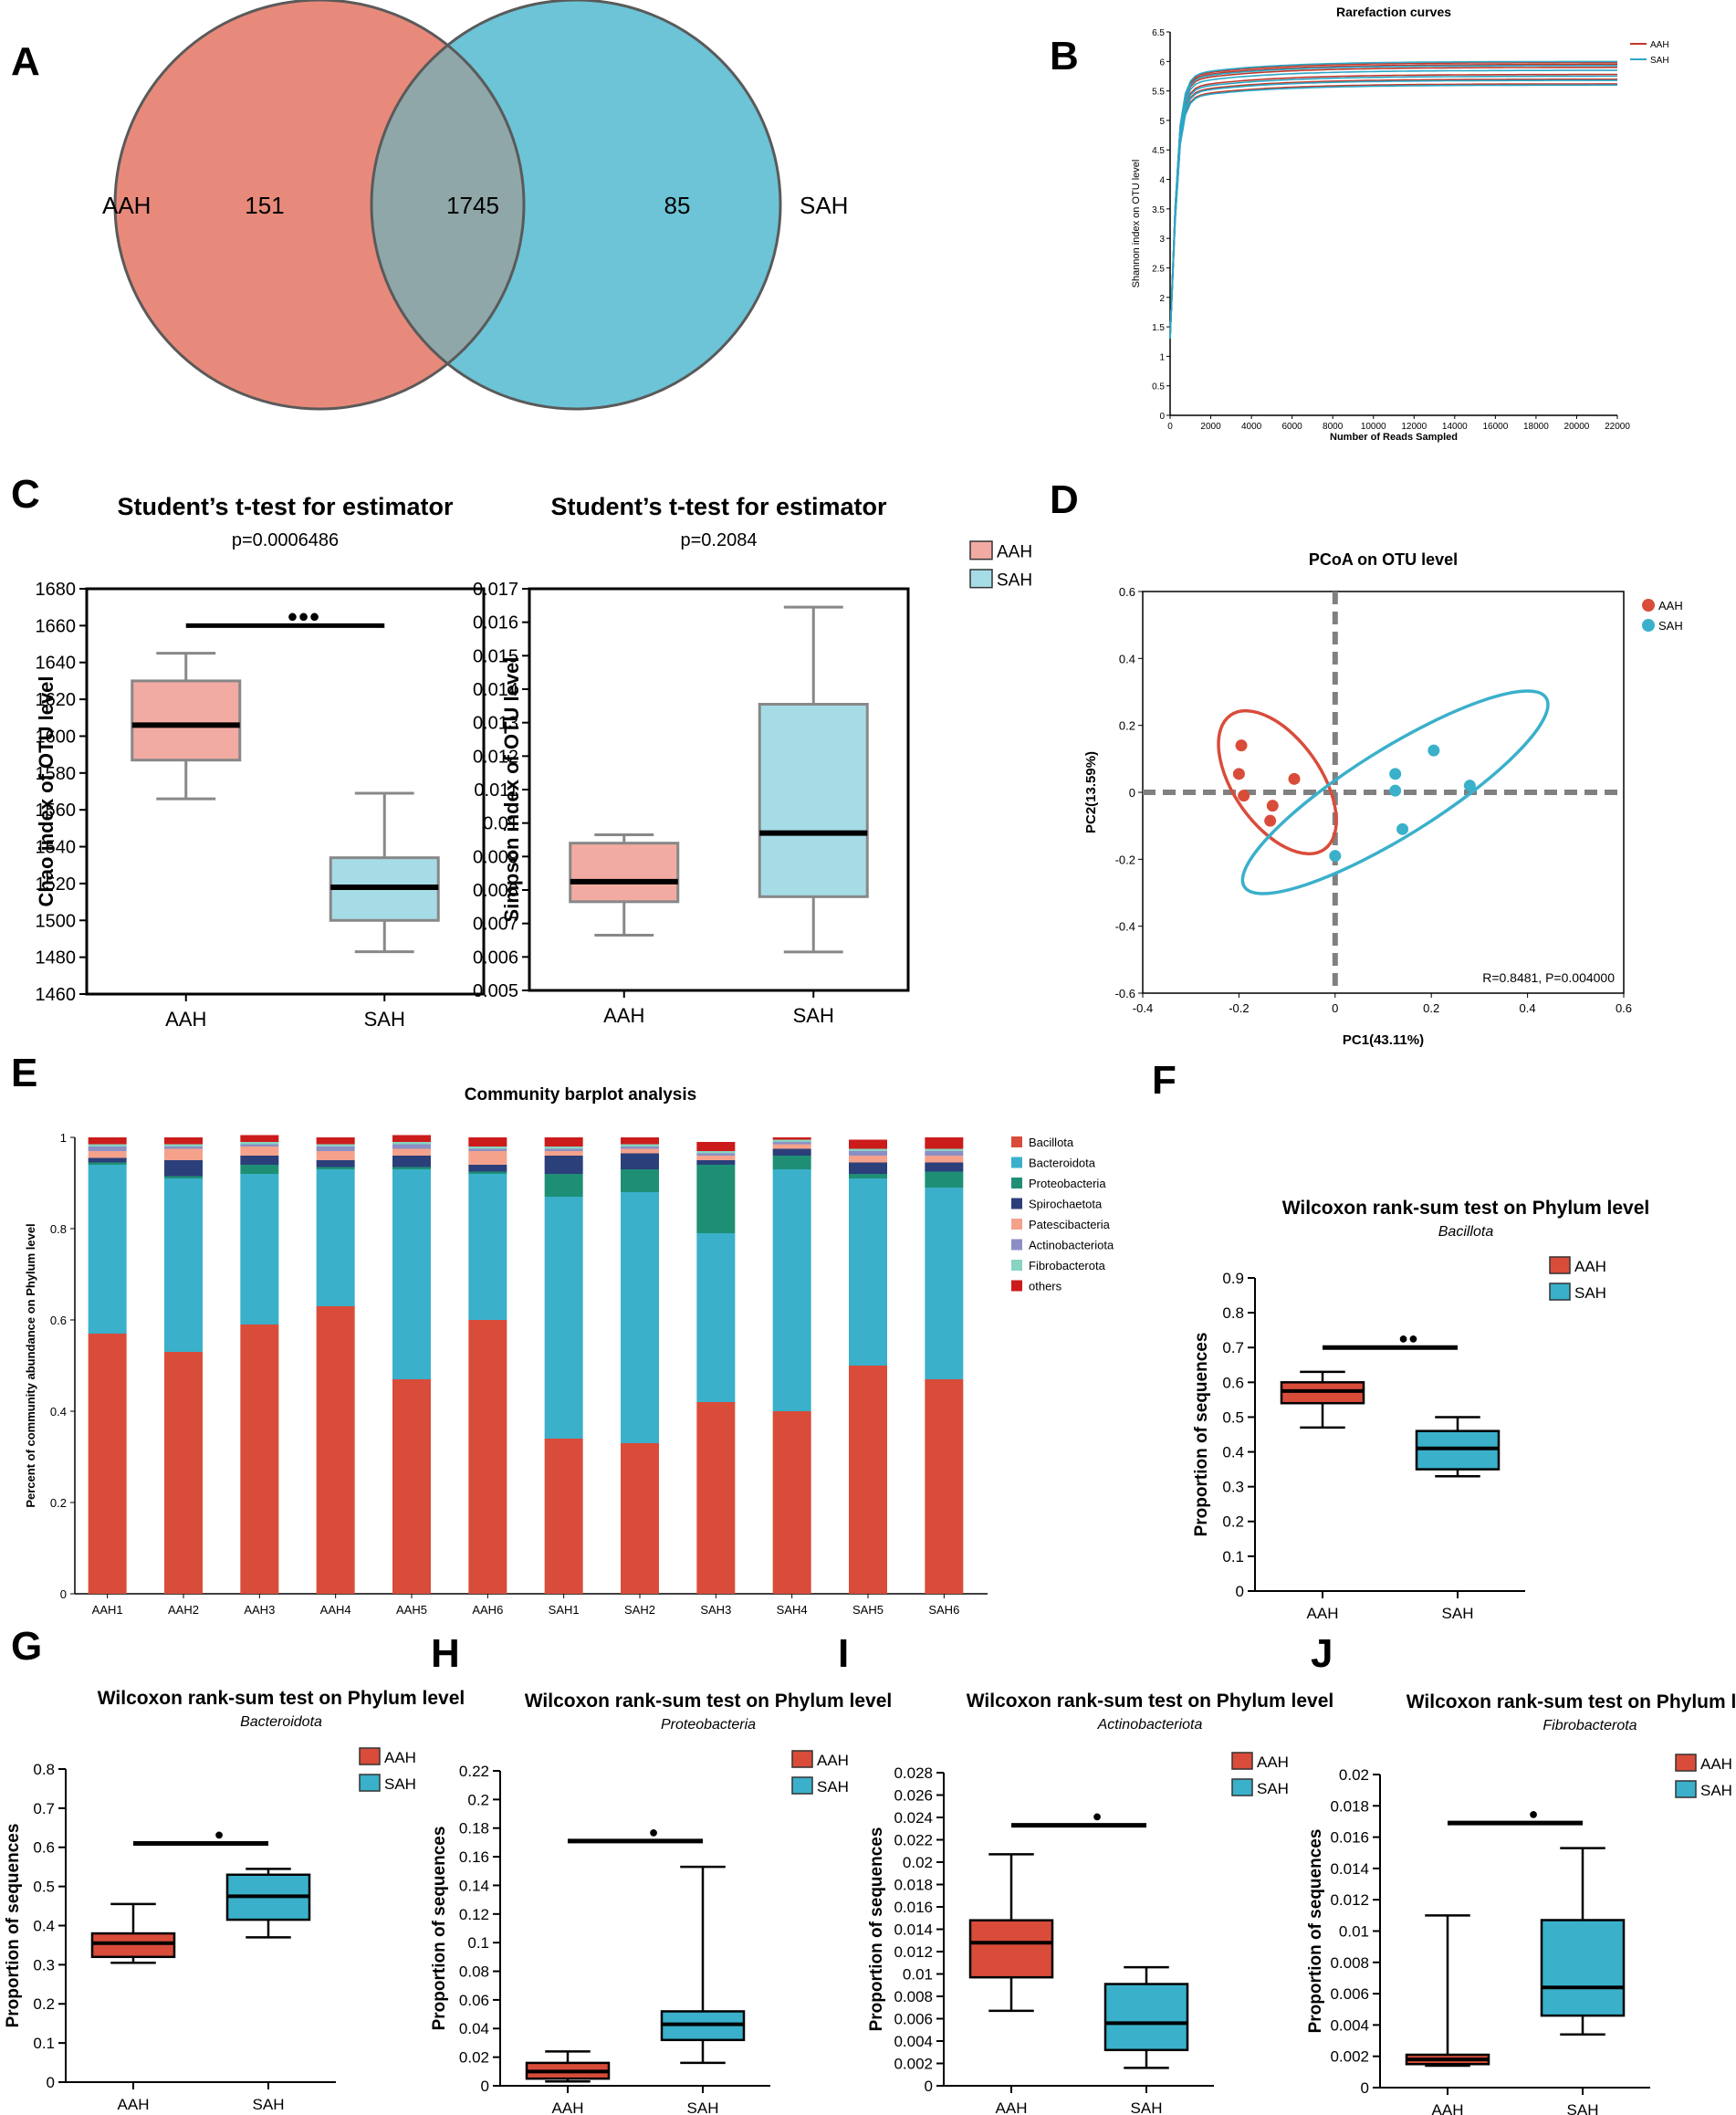  What do you see at coordinates (1127, 726) in the screenshot?
I see `y-tick-label: 0.2` at bounding box center [1127, 726].